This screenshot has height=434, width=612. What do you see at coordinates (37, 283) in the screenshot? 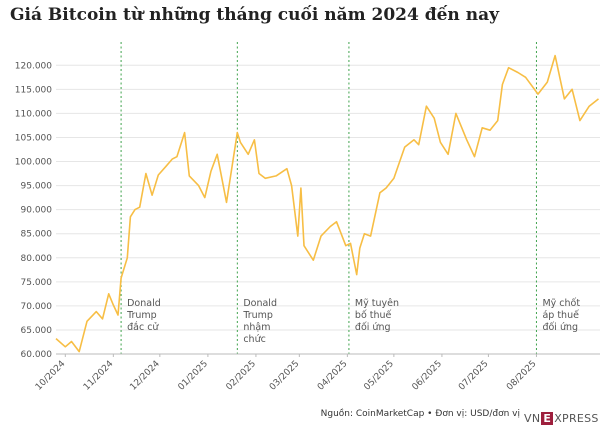
I see `y-tick-label: 75.000` at bounding box center [37, 283].